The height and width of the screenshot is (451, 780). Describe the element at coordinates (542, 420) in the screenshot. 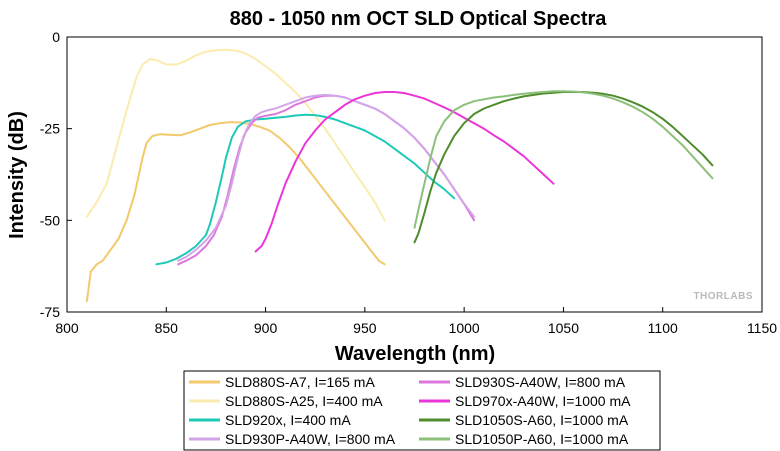

I see `legend-label: SLD1050S-A60, I=1000 mA` at that location.